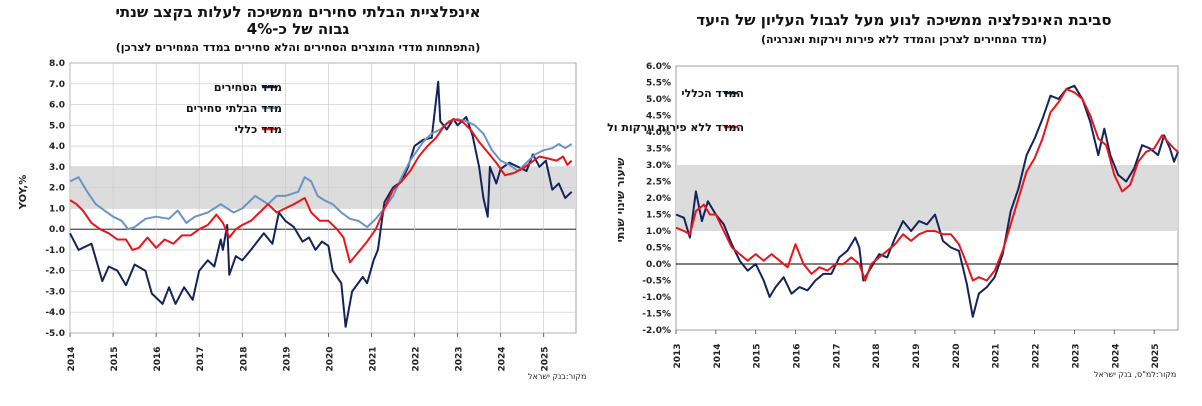 The image size is (1202, 406). Describe the element at coordinates (1116, 355) in the screenshot. I see `right-chart-x-tick-label: 2024` at that location.